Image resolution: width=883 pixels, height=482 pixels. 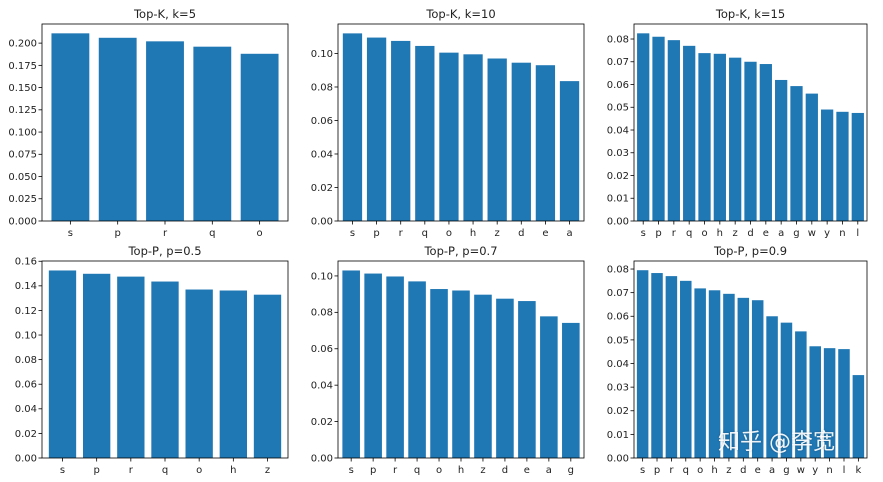 I want to click on x-tick-label: n, so click(x=842, y=233).